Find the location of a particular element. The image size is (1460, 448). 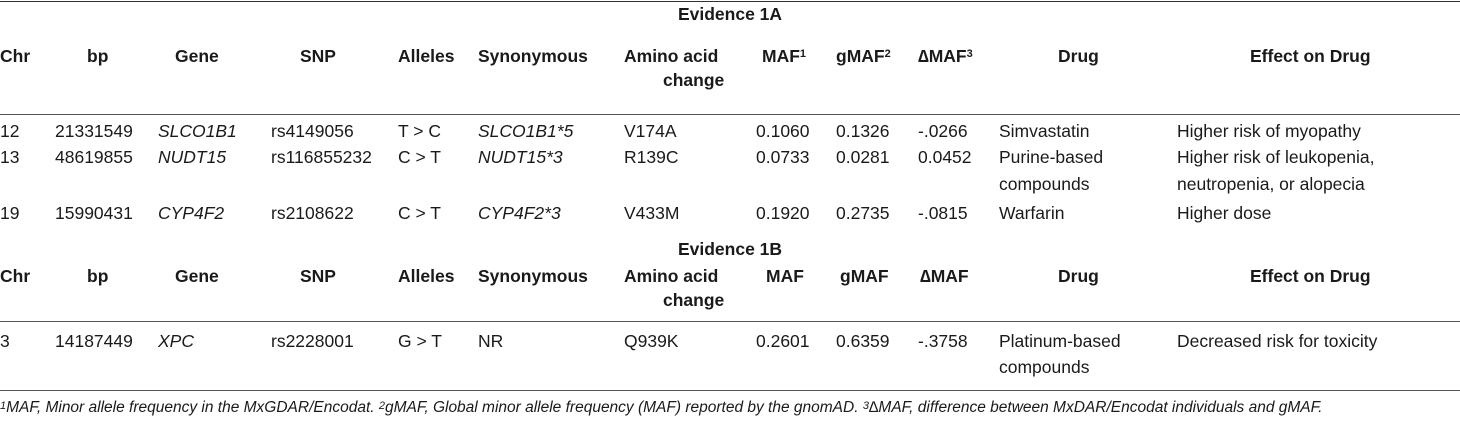

header-rule-1b is located at coordinates (730, 321).